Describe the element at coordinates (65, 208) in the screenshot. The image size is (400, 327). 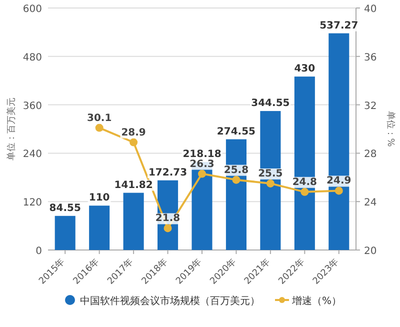
I see `data-label: 84.55` at that location.